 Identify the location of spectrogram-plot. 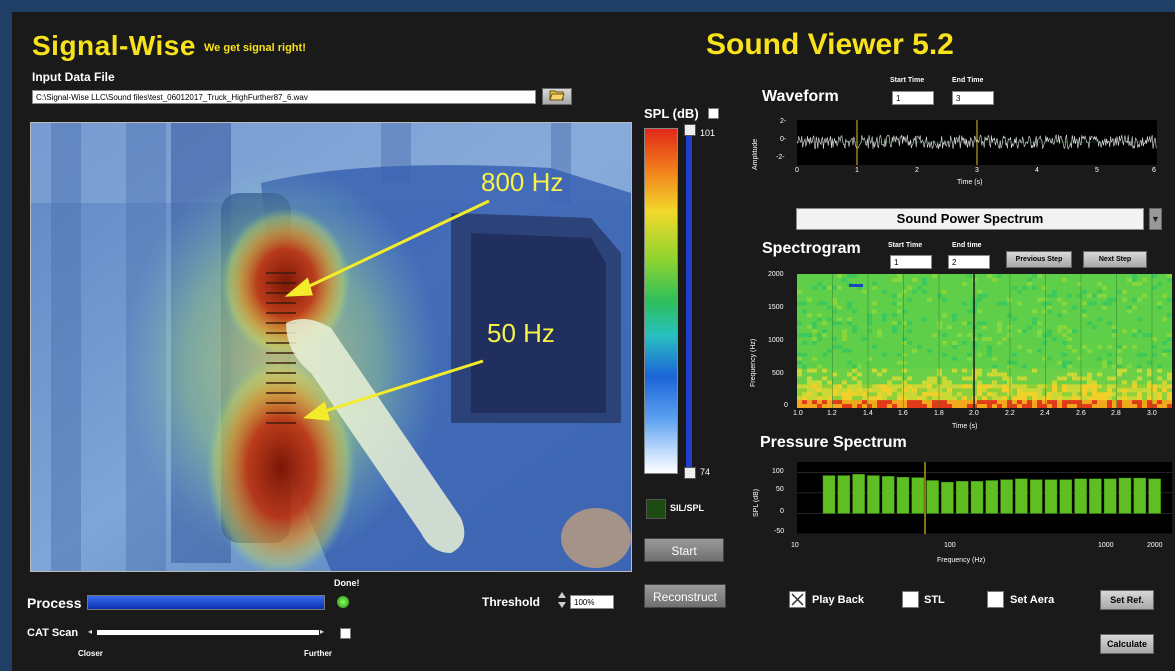
(985, 341).